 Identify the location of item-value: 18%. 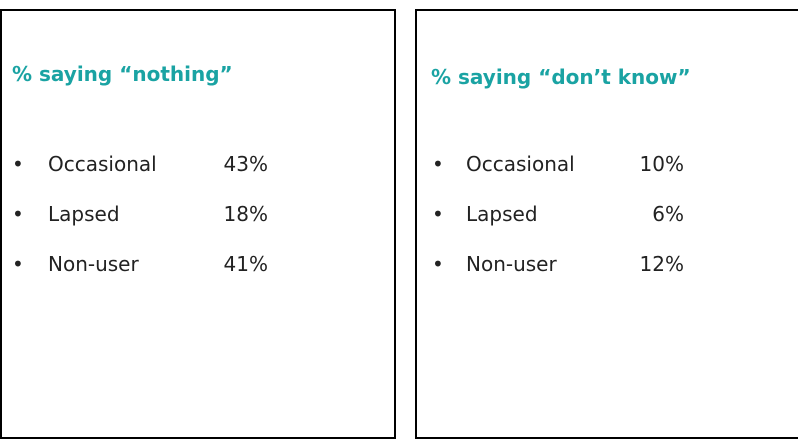
(245, 214).